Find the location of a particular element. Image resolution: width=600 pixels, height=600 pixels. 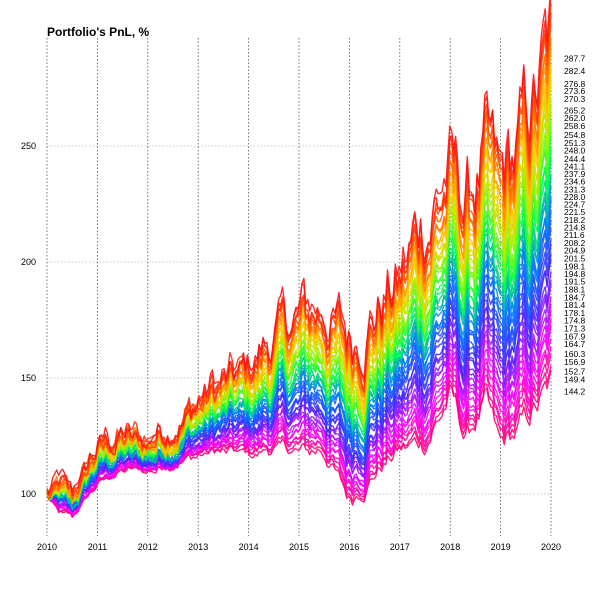

y-tick-label: 250 is located at coordinates (28, 146).